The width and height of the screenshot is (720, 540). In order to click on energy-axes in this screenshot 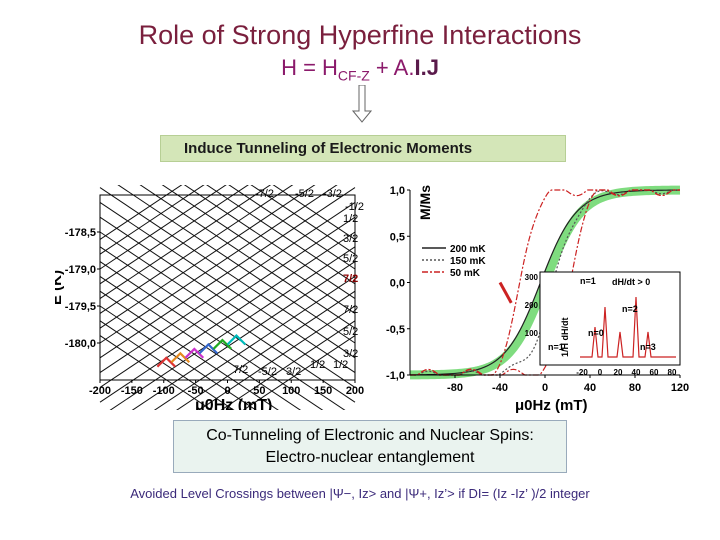, I will do `click(226, 288)`.